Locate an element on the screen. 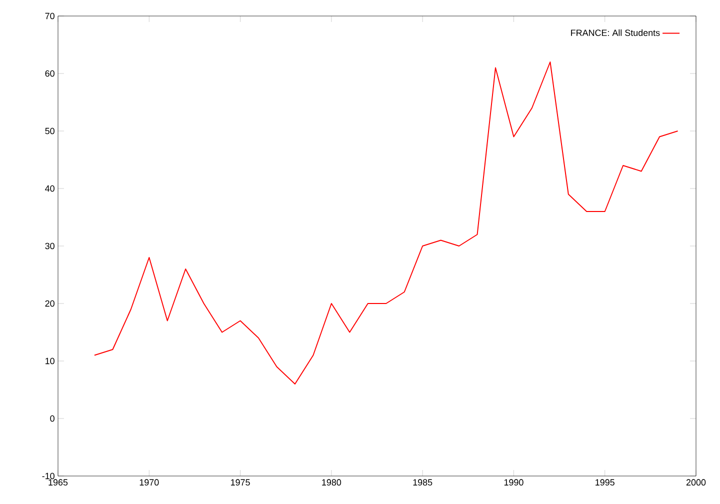 This screenshot has width=720, height=504. x-tick-label: 1970 is located at coordinates (149, 482).